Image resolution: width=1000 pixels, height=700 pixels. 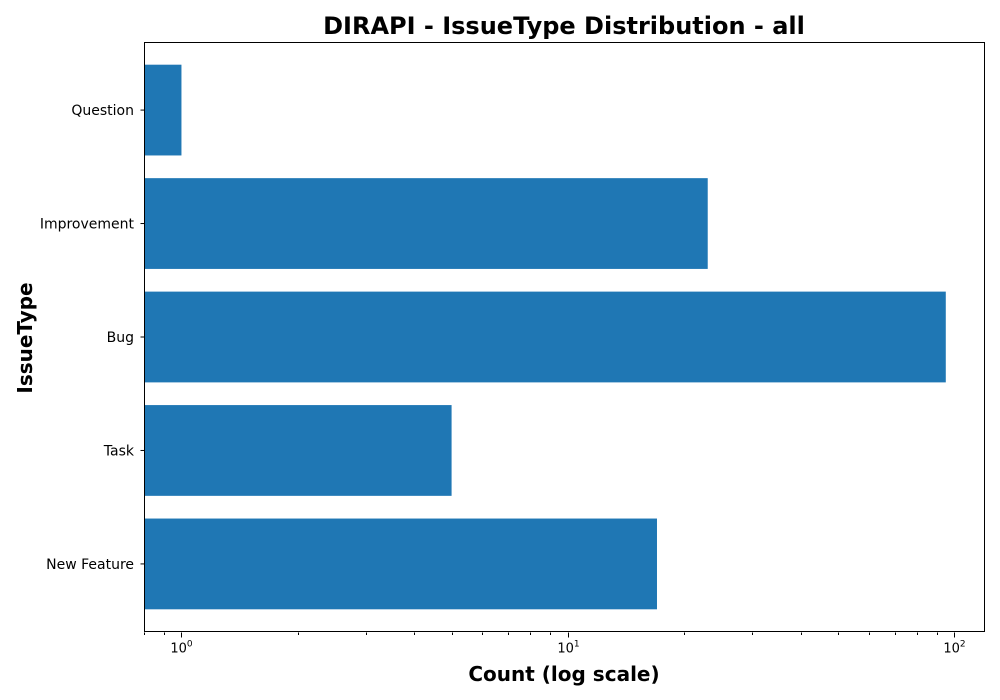 What do you see at coordinates (426, 223) in the screenshot?
I see `bar-improvement` at bounding box center [426, 223].